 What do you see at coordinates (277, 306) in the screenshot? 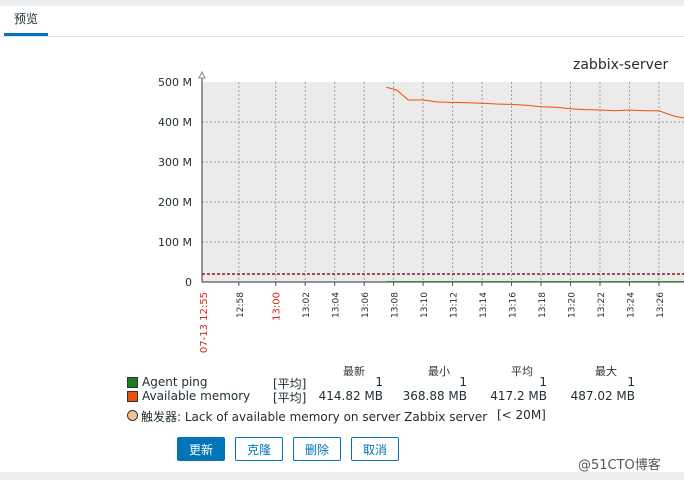
I see `x-tick-label: 13:00` at bounding box center [277, 306].